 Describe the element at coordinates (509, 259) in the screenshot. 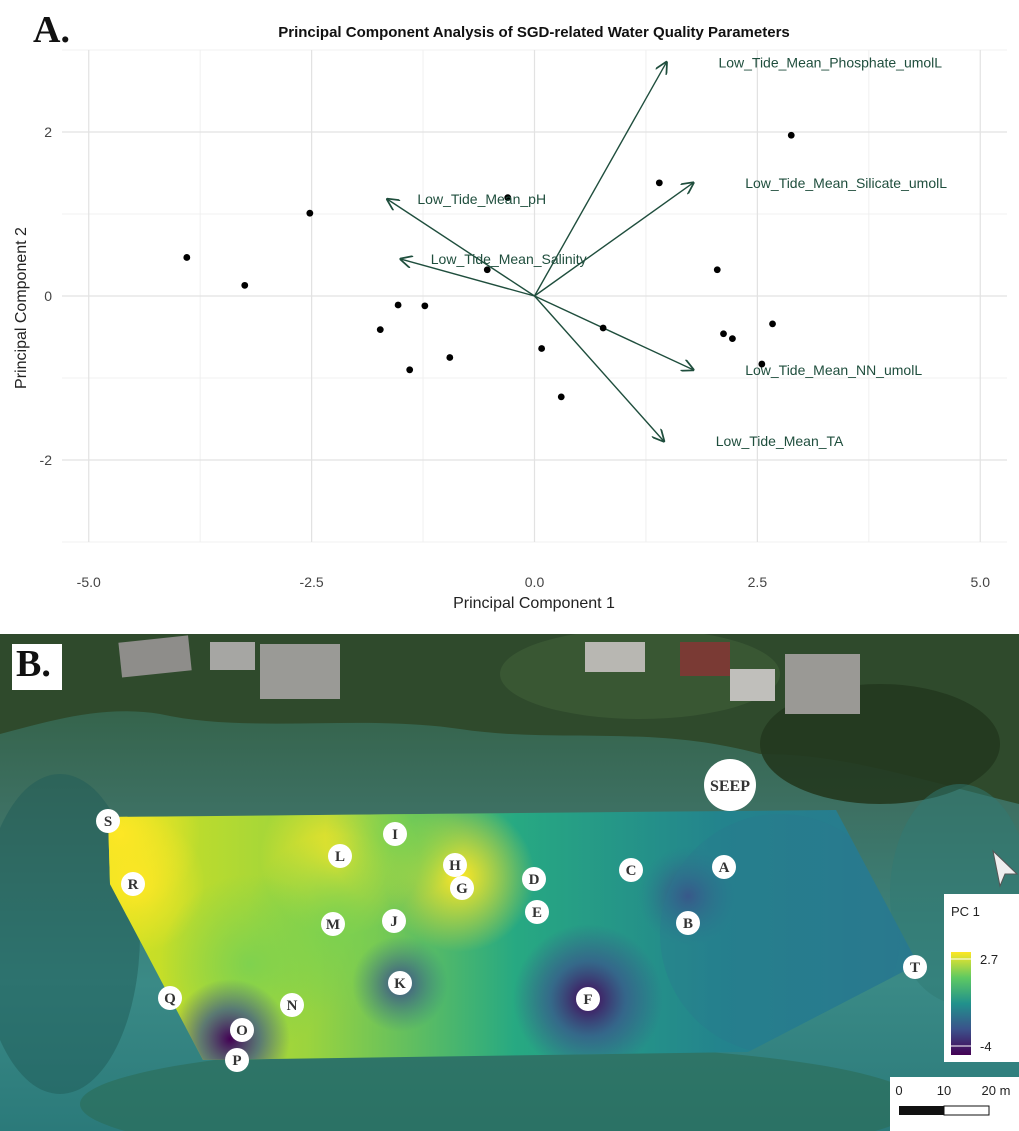

I see `loading-label: Low_Tide_Mean_Salinity` at that location.